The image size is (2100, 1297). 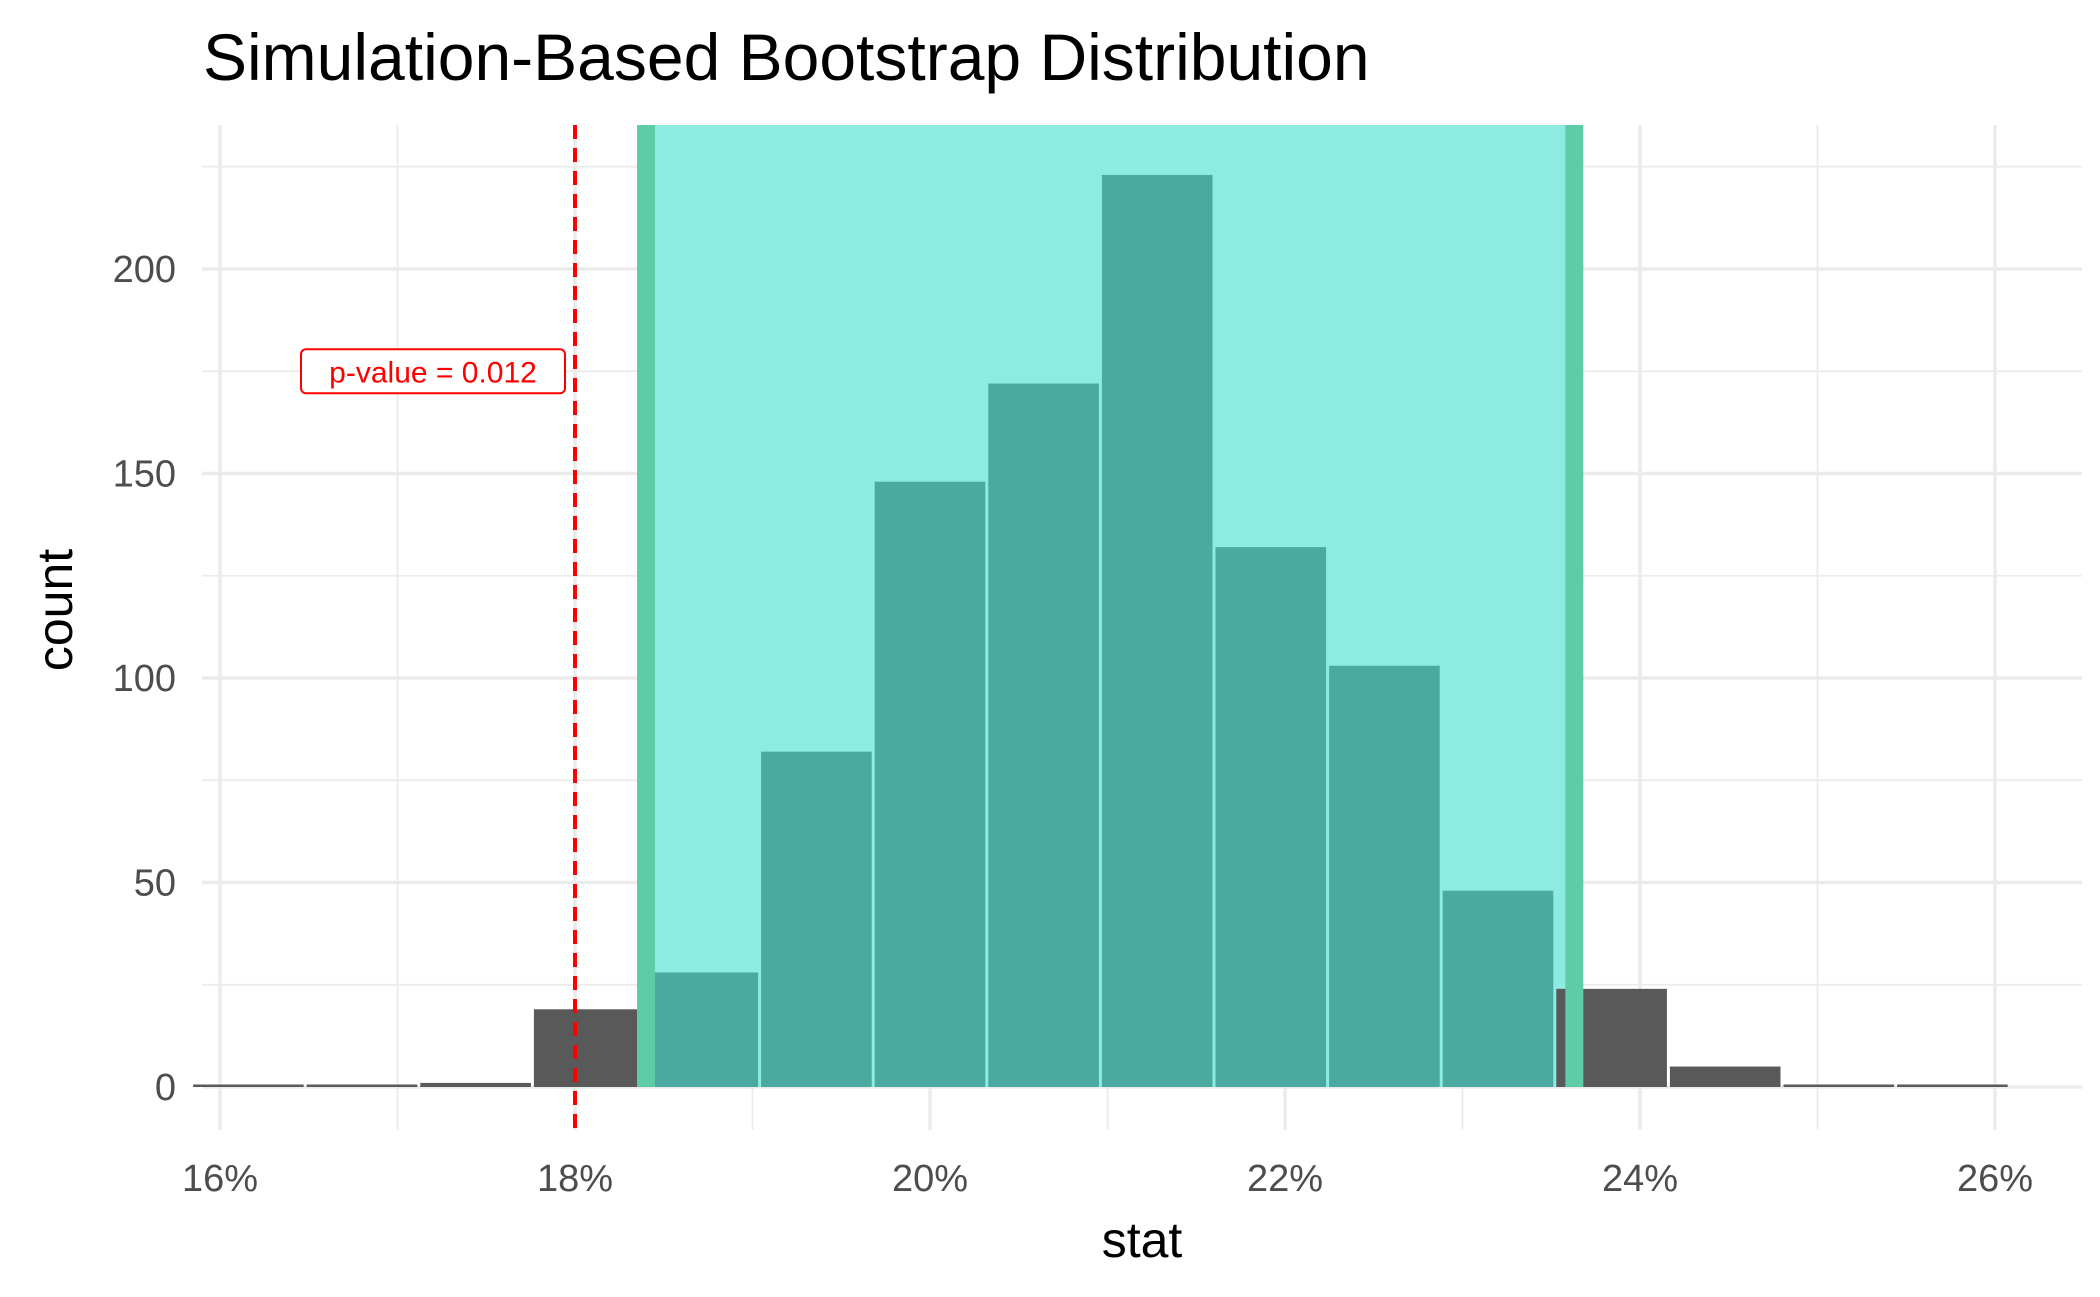 I want to click on p-value-label-box, so click(x=433, y=371).